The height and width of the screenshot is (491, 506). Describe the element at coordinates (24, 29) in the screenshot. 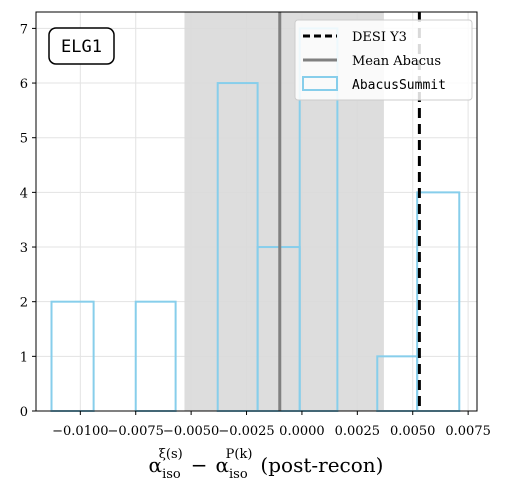

I see `y-tick-label-7: 7` at that location.